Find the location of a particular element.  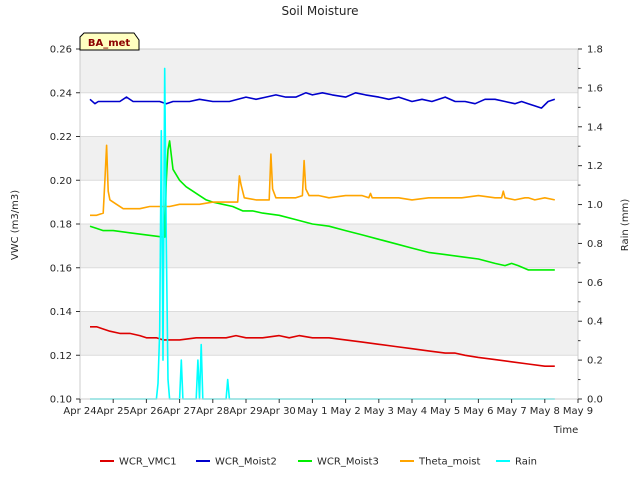

station-badge-text: BA_met is located at coordinates (109, 43).